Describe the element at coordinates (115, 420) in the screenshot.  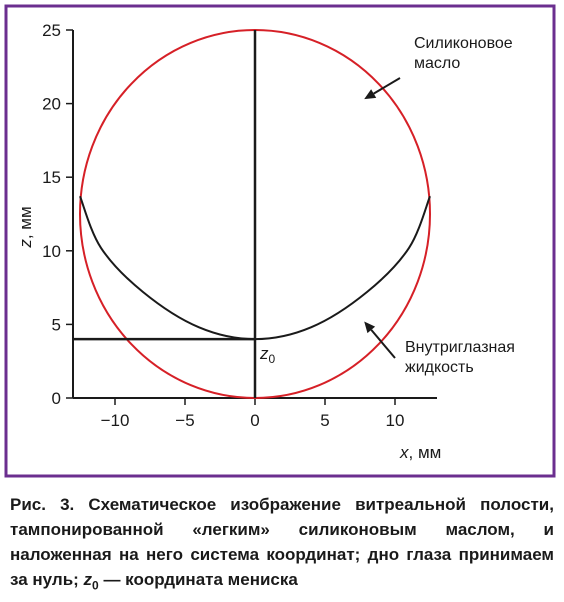
I see `x-tick-label: −10` at that location.